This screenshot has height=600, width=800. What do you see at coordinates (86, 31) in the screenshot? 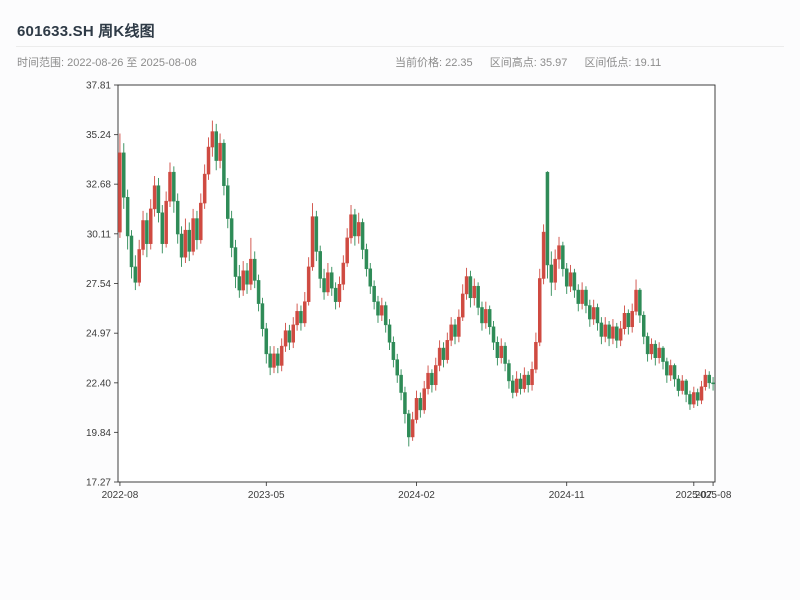
I see `page-title: 601633.SH 周K线图` at bounding box center [86, 31].